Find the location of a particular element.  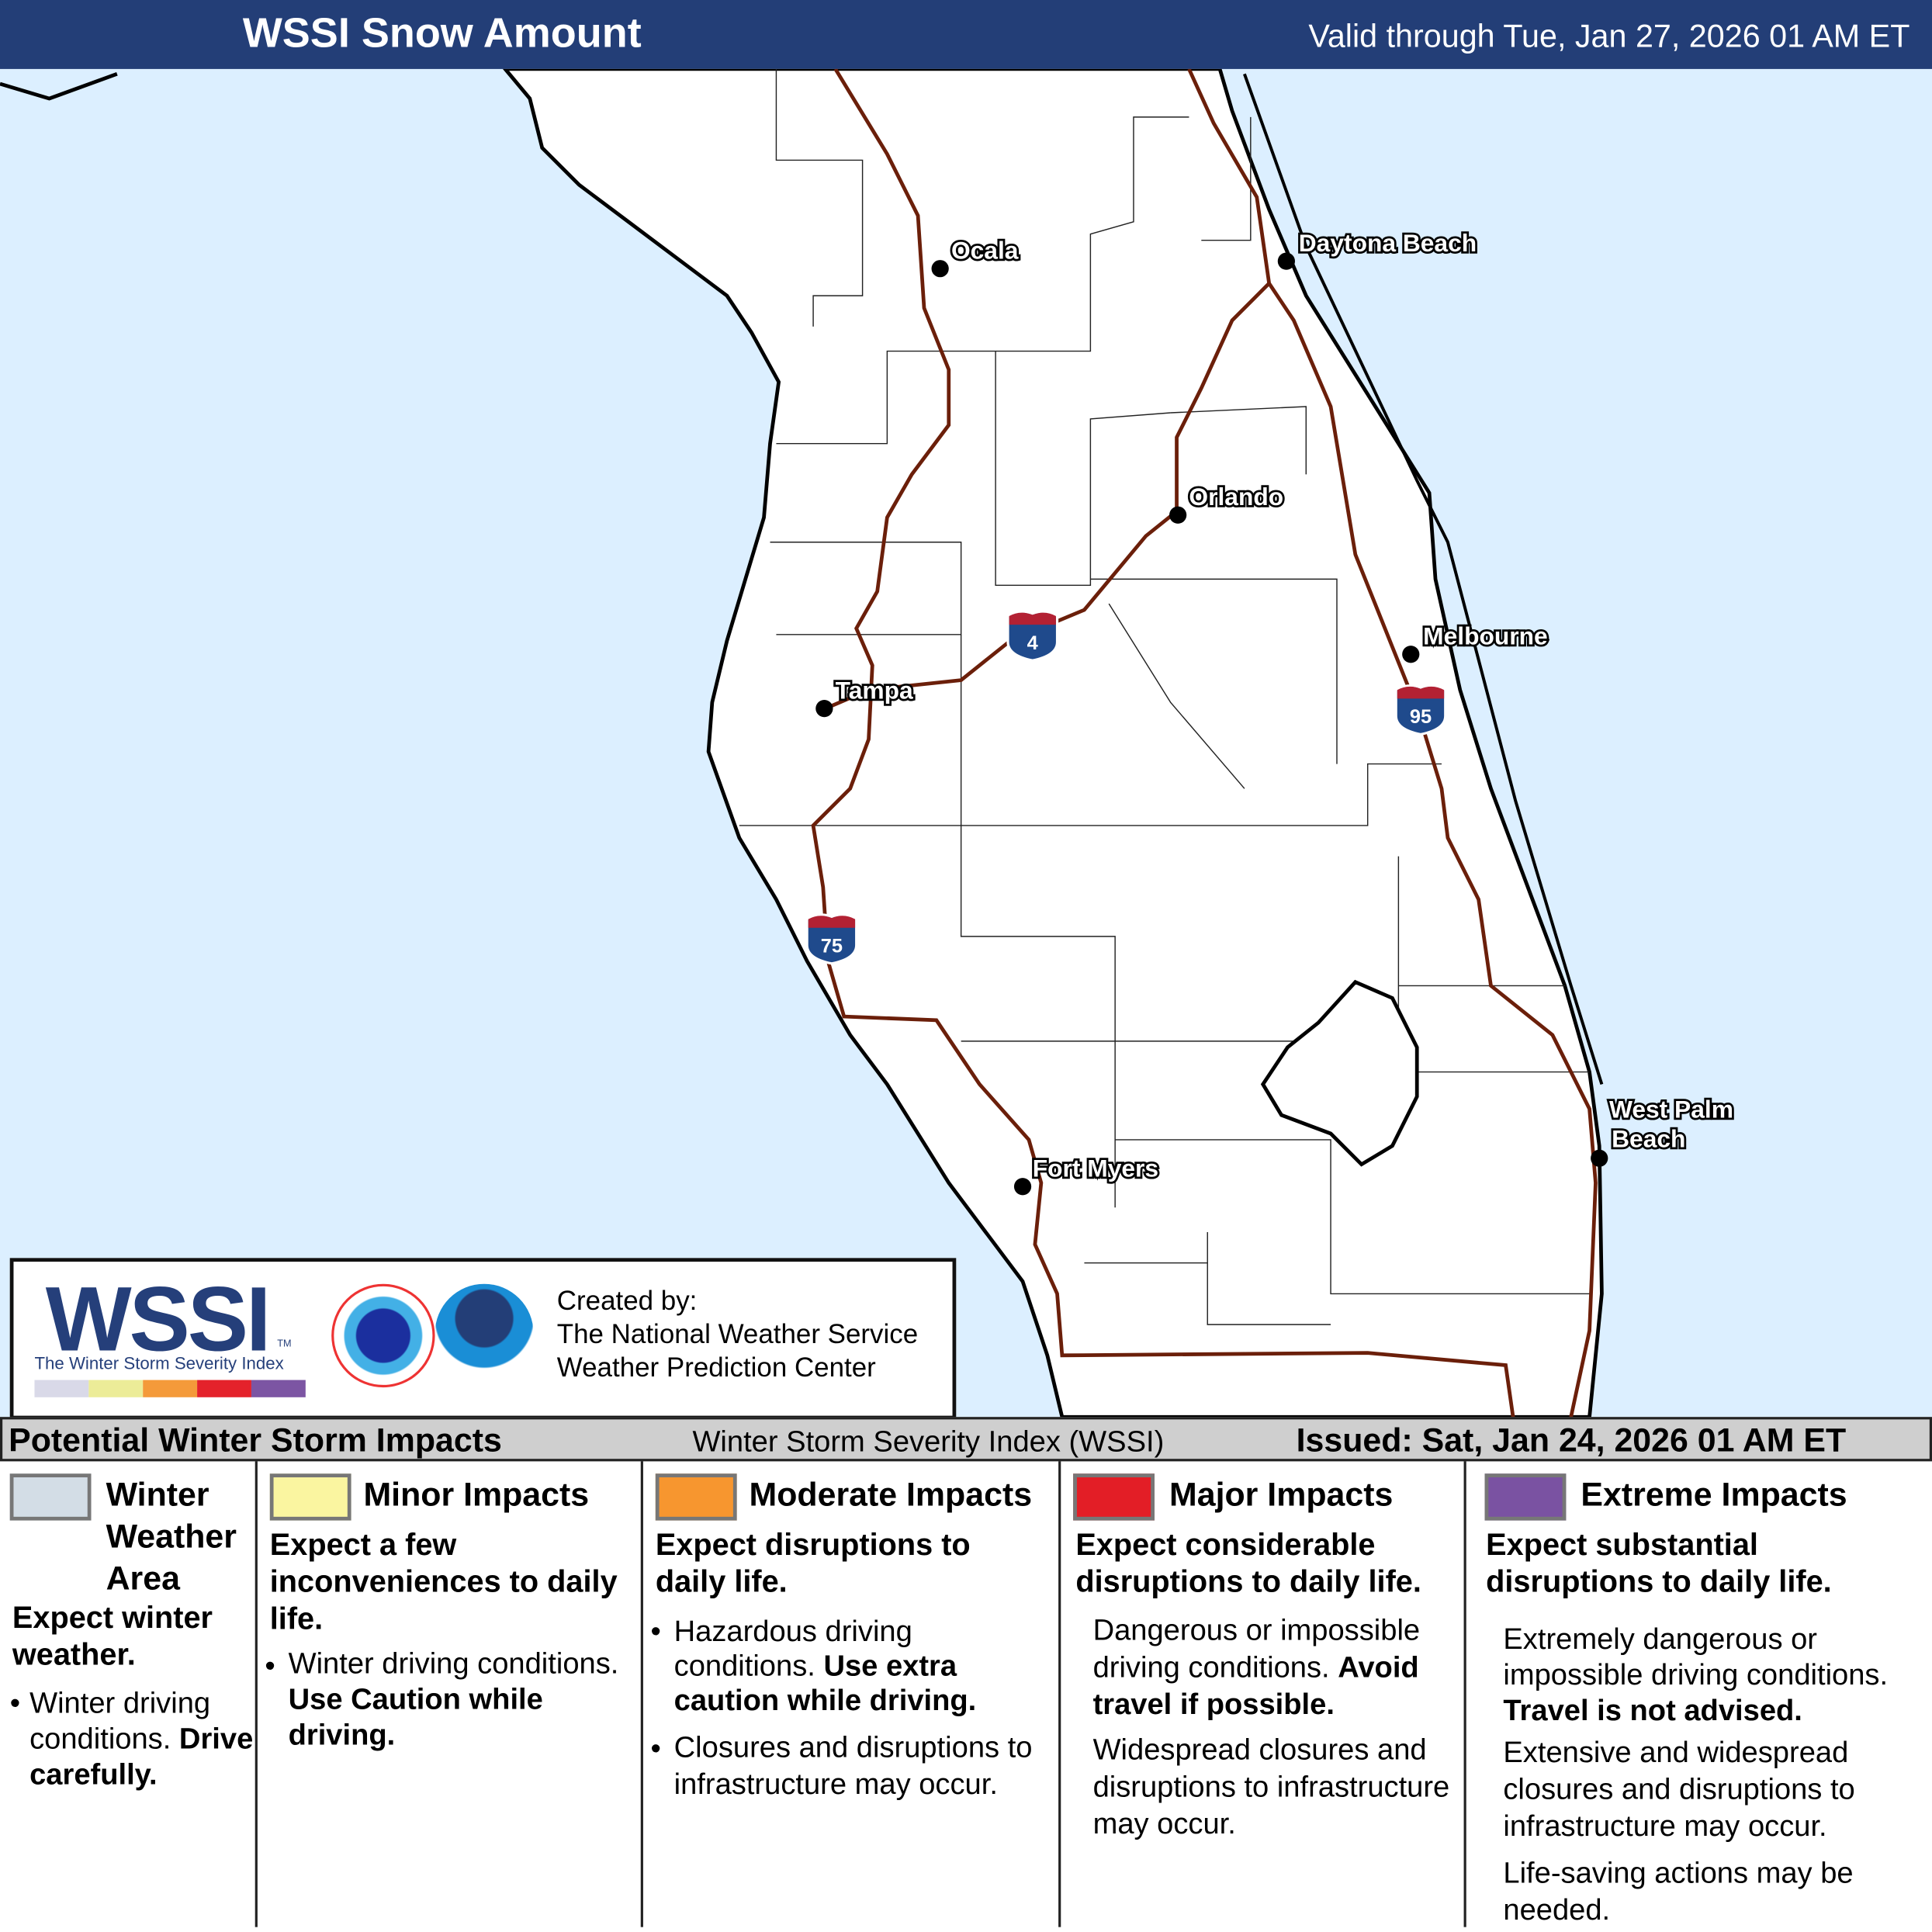

city-dot-tampa is located at coordinates (824, 708).